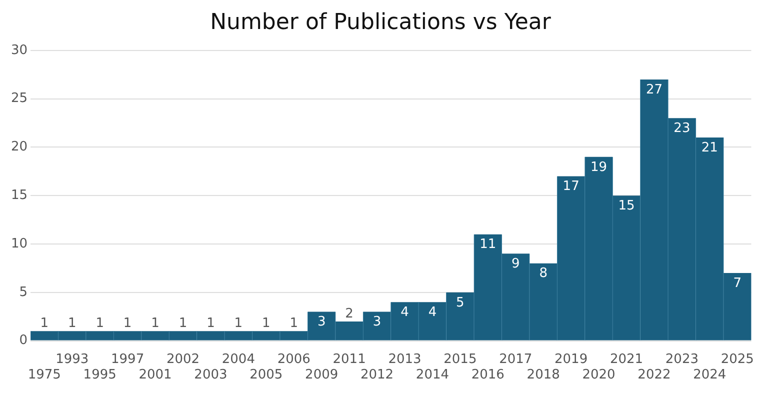 Image resolution: width=765 pixels, height=394 pixels. Describe the element at coordinates (515, 264) in the screenshot. I see `data-label: 9` at that location.